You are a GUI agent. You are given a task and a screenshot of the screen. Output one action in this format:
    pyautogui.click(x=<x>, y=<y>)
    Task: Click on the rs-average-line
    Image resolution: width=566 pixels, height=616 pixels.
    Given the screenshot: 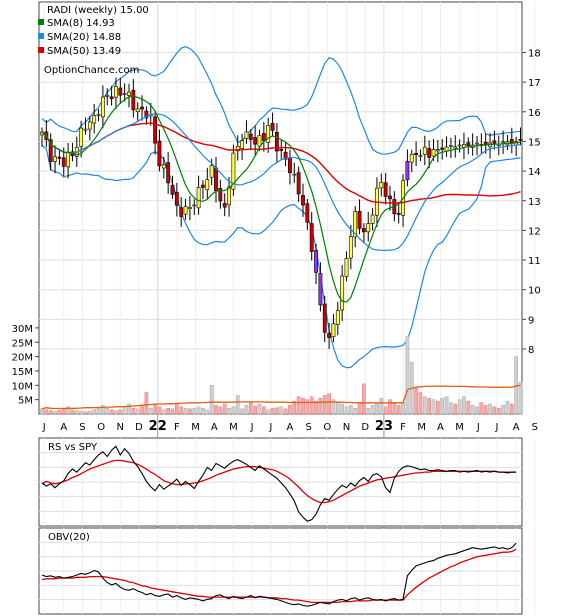 What is the action you would take?
    pyautogui.click(x=279, y=481)
    